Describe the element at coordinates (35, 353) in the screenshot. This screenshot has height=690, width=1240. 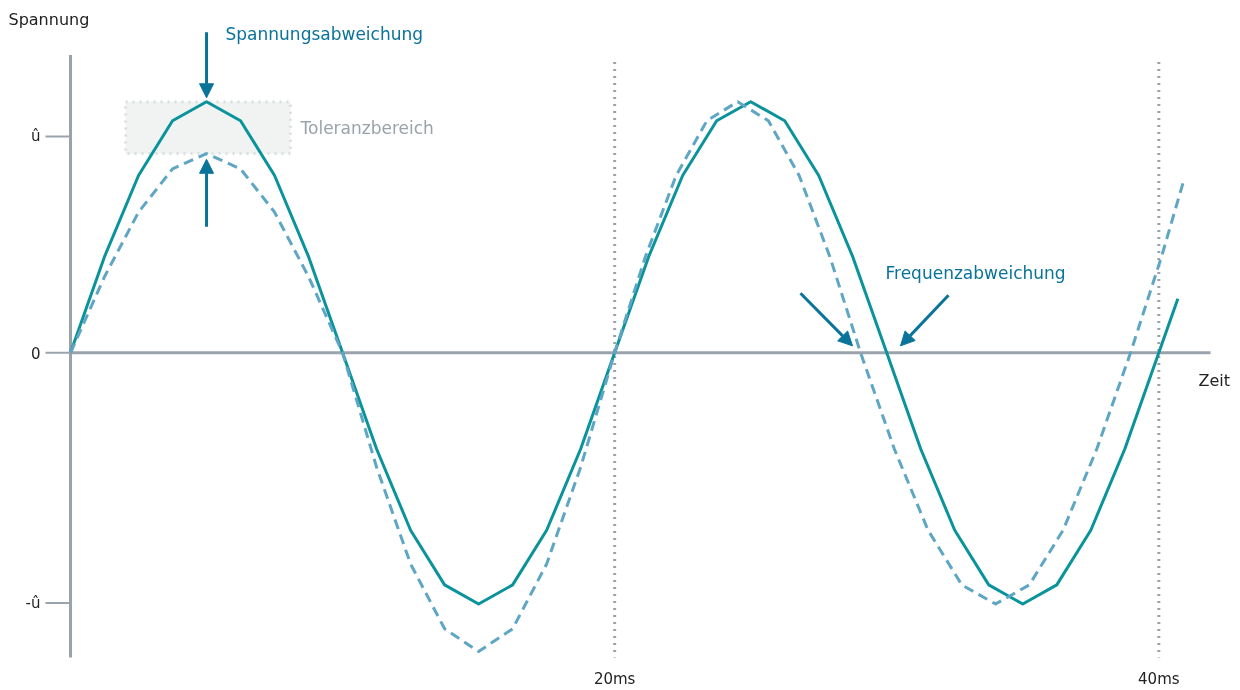
I see `text: 0` at that location.